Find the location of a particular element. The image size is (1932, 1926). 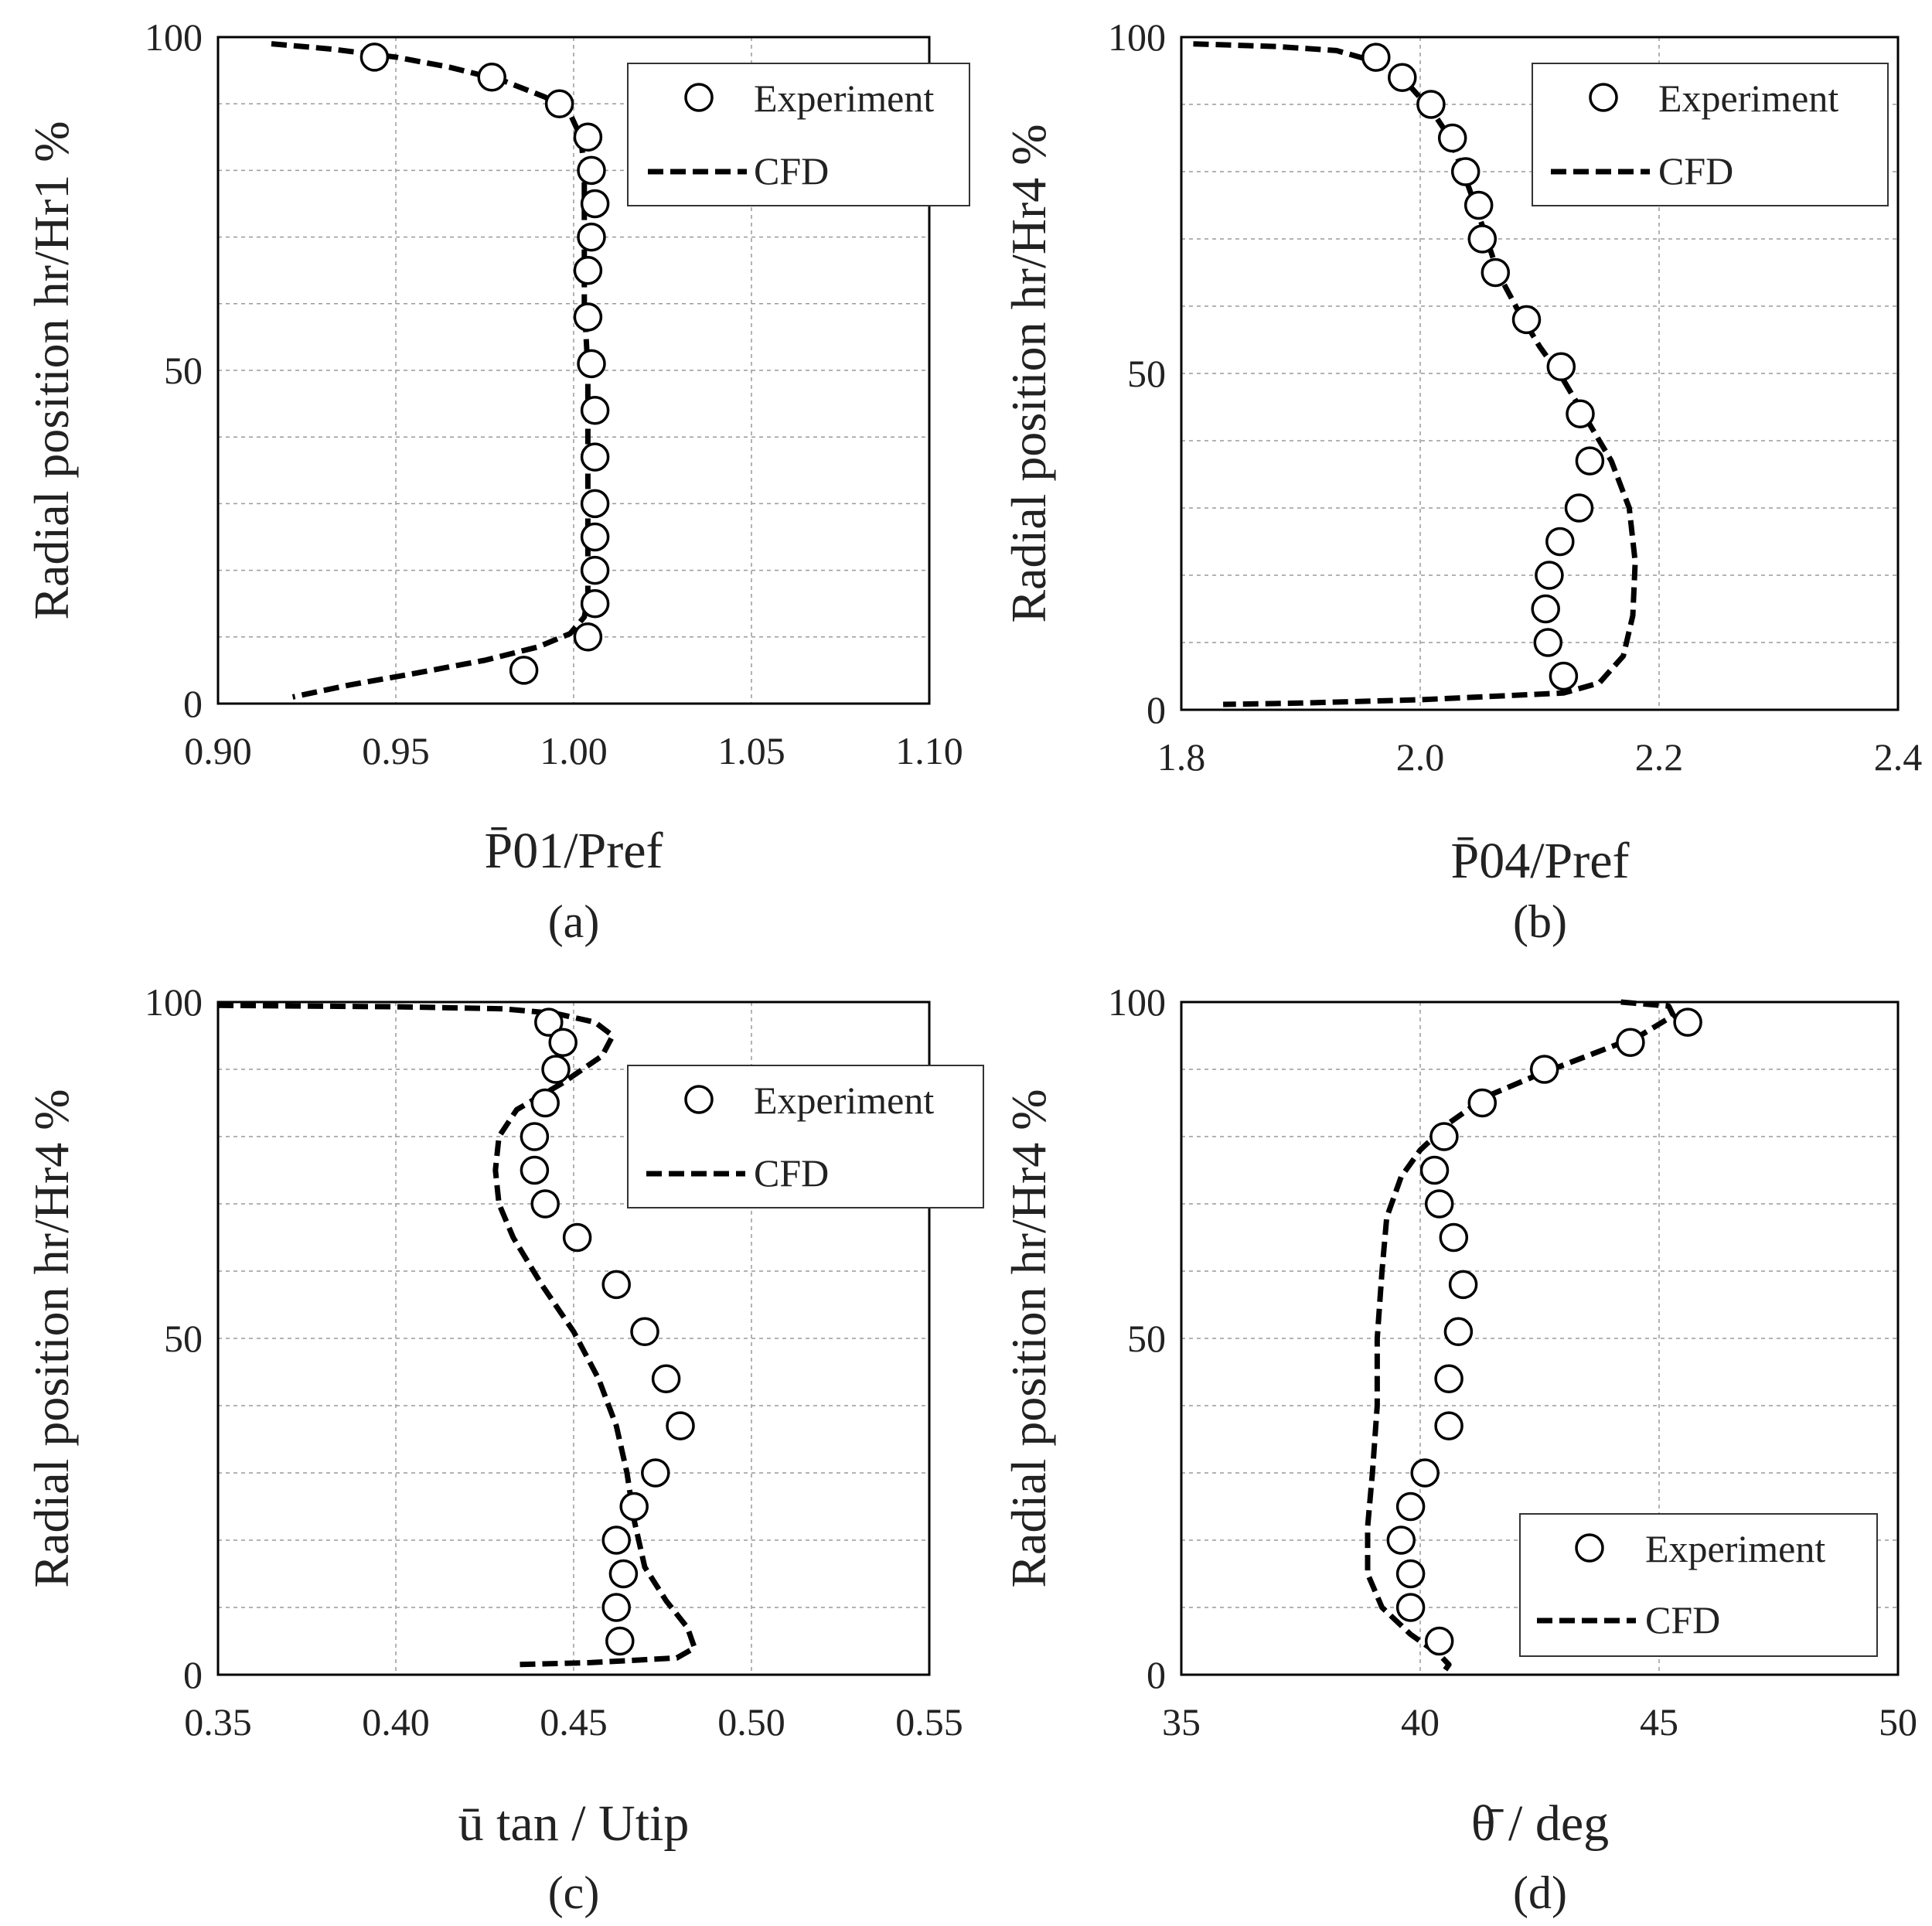

x-tick-label: 0.35 is located at coordinates (218, 1722).